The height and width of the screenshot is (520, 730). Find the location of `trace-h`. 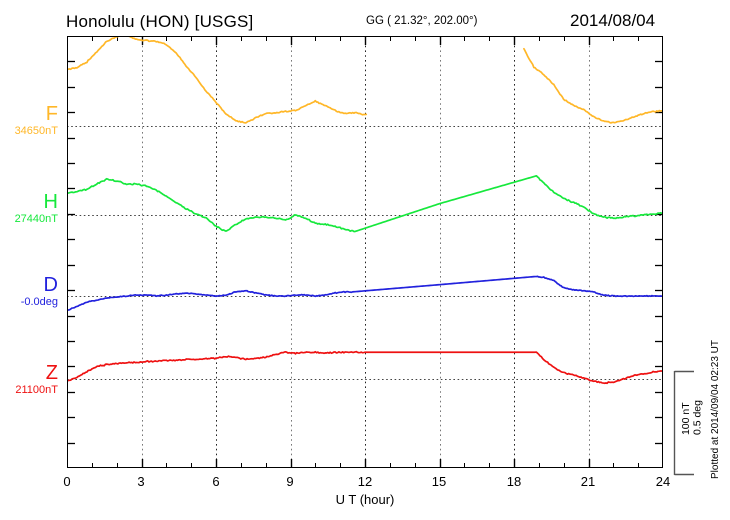

trace-h is located at coordinates (365, 203).